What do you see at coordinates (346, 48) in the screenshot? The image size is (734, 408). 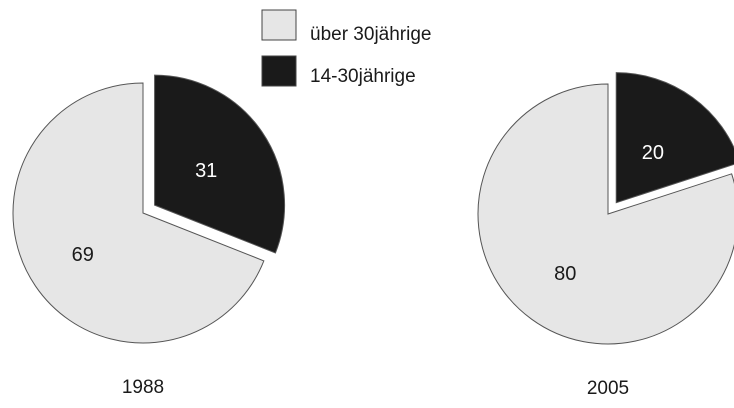 I see `legend: über 30jährige 14-30jährige` at bounding box center [346, 48].